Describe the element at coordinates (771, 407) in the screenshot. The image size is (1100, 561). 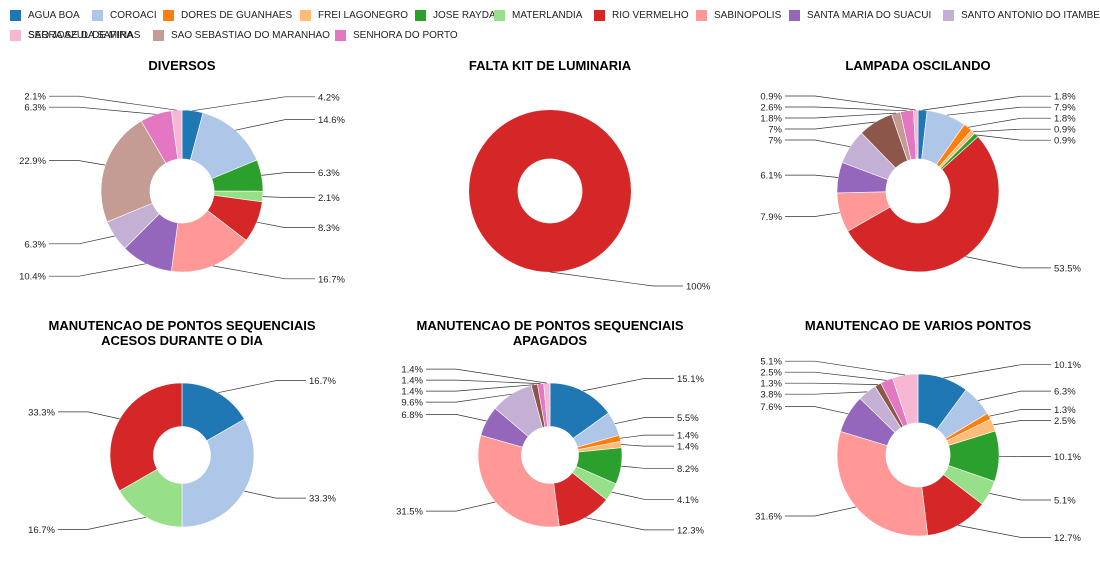
I see `slice-label: 7.6%` at that location.